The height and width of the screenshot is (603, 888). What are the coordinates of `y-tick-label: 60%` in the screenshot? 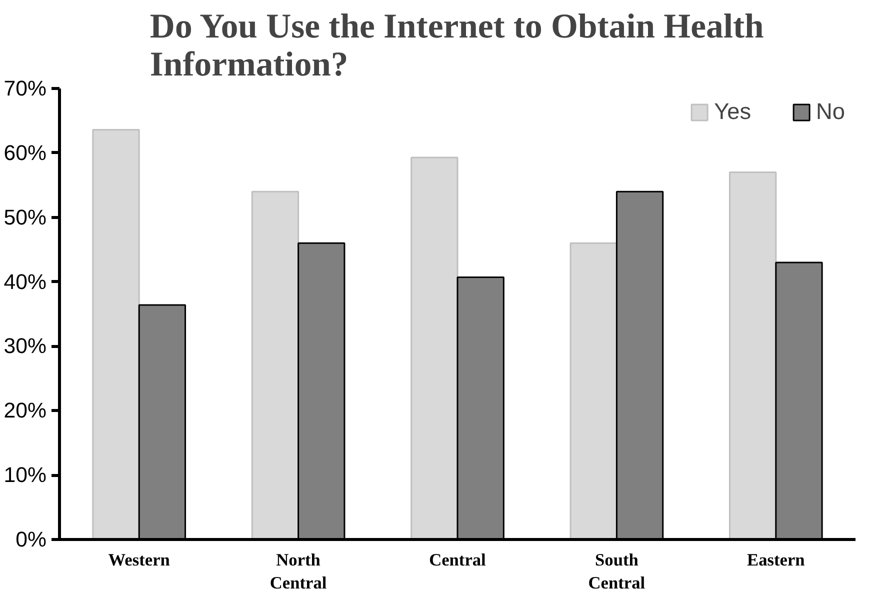 It's located at (25, 152).